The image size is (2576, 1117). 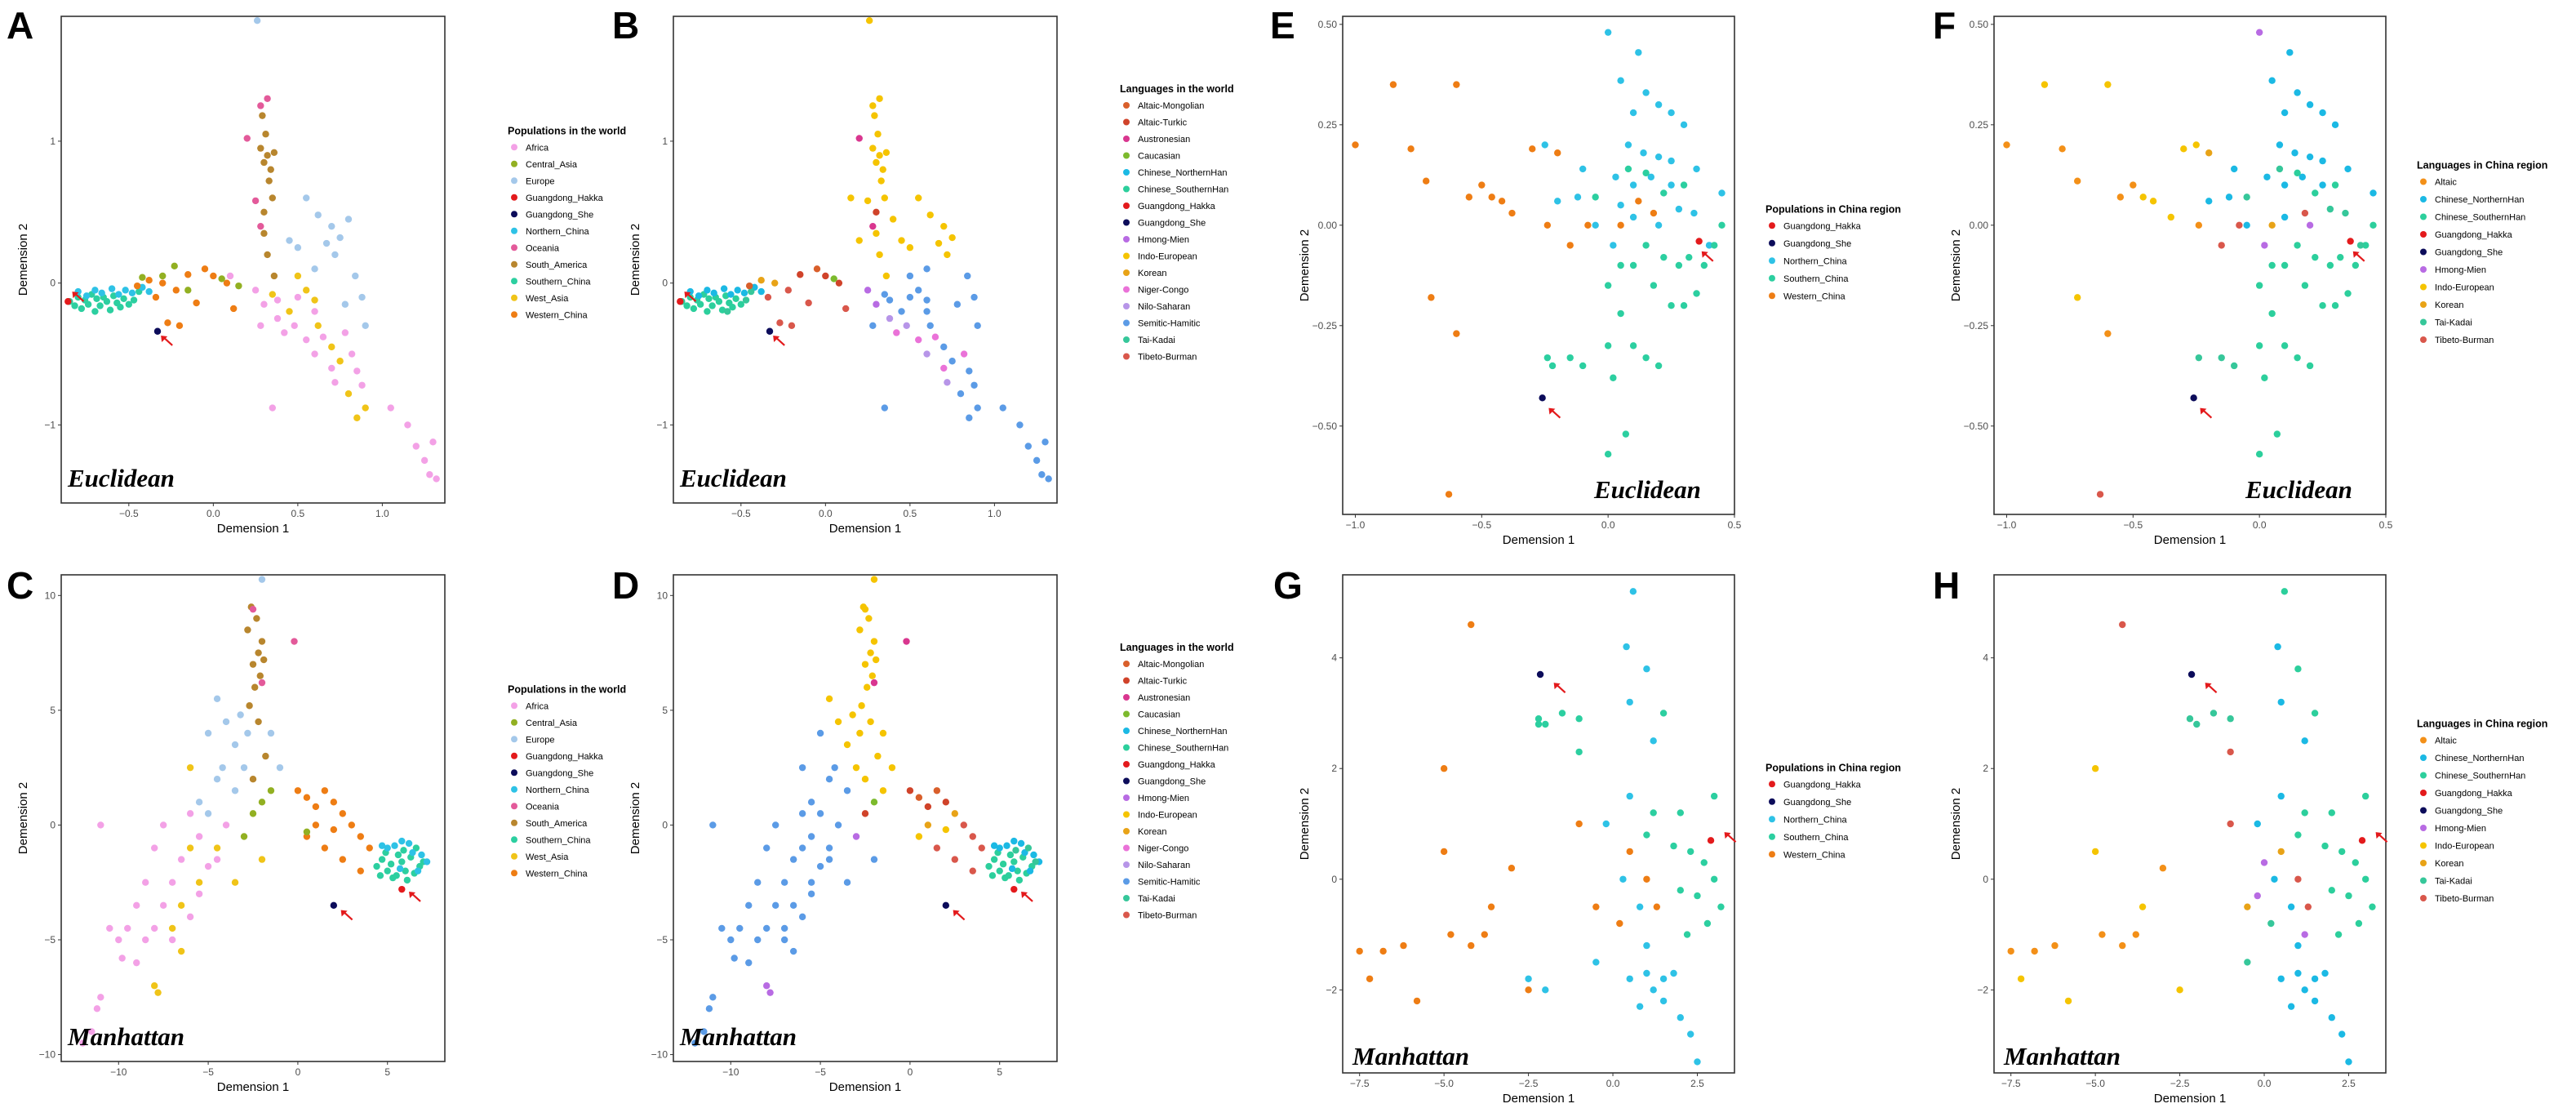 What do you see at coordinates (1816, 279) in the screenshot?
I see `legend-label-southern-china: Southern_China` at bounding box center [1816, 279].